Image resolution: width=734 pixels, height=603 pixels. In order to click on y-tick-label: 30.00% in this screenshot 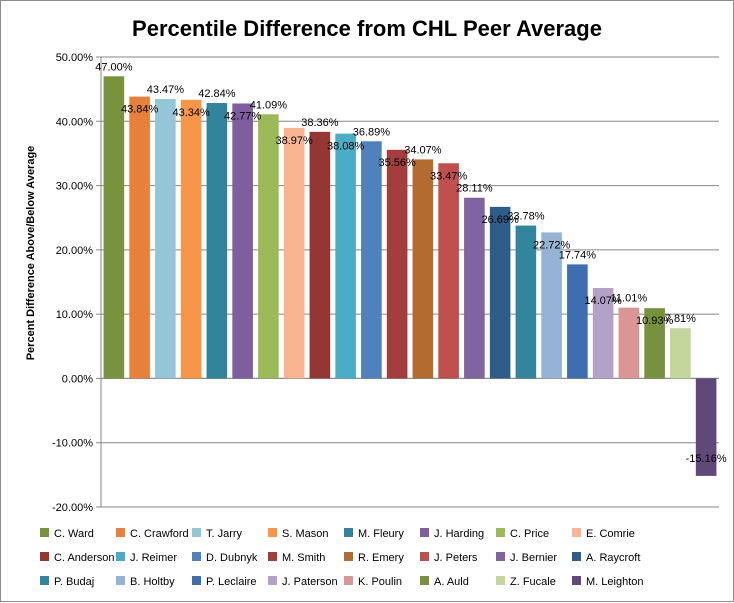, I will do `click(75, 187)`.